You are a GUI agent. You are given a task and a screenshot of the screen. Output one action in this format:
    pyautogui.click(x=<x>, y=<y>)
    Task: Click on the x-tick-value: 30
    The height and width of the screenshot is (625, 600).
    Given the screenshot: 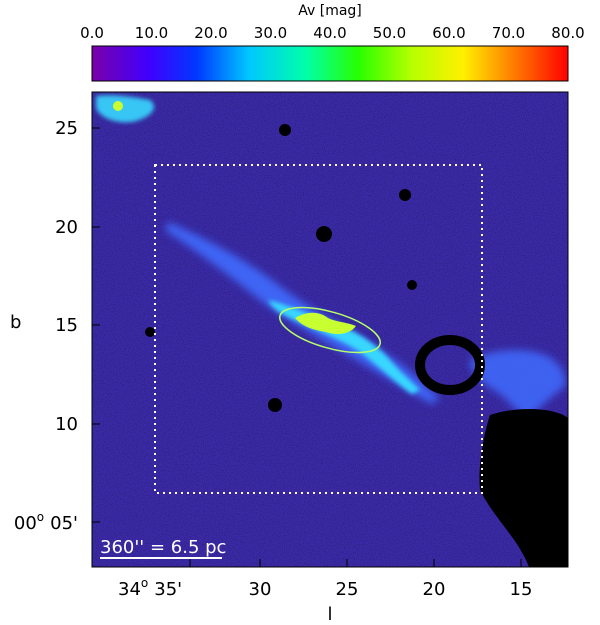 What is the action you would take?
    pyautogui.click(x=260, y=589)
    